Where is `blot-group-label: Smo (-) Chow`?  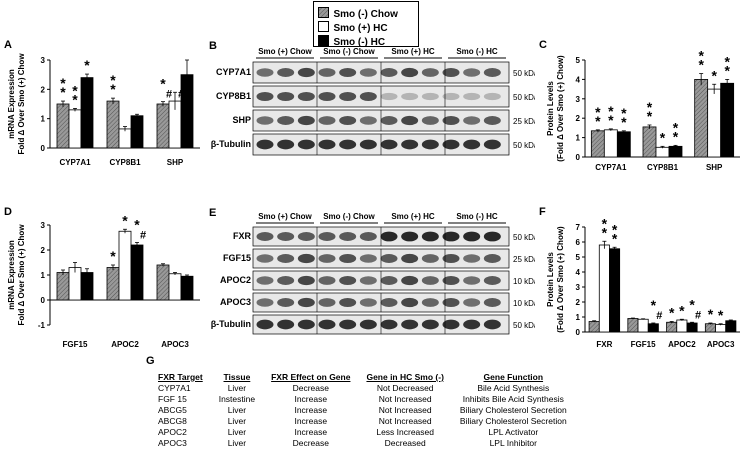 blot-group-label: Smo (-) Chow is located at coordinates (349, 51).